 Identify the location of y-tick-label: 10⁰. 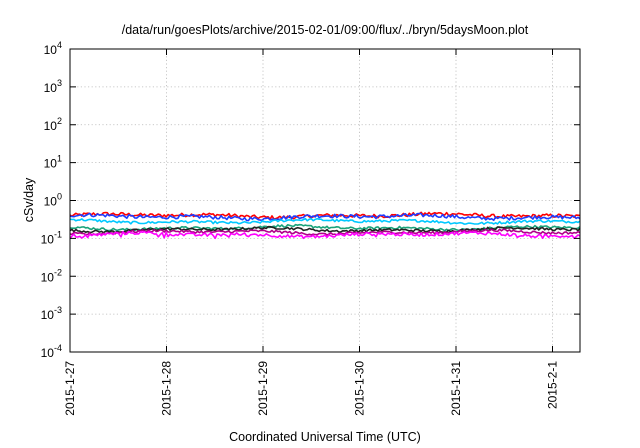
(53, 200).